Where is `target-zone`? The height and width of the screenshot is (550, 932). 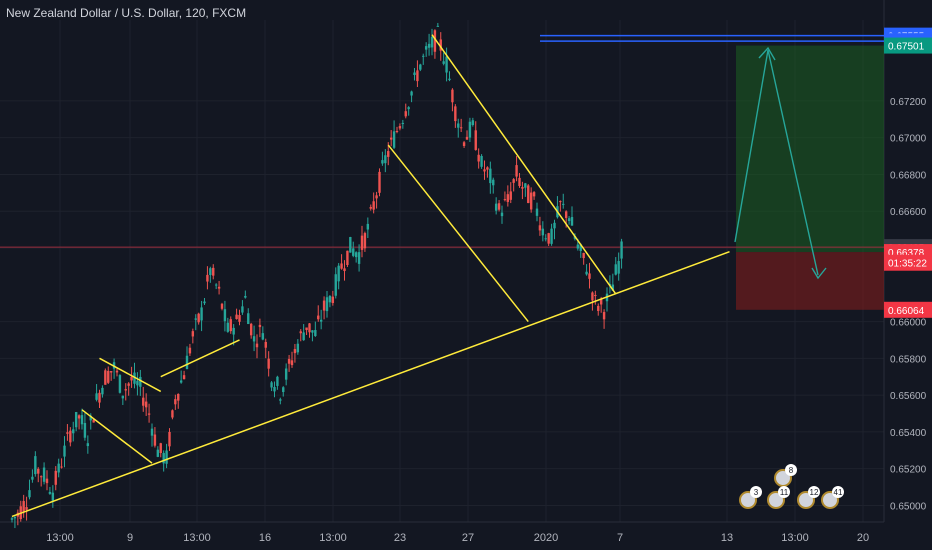
target-zone is located at coordinates (810, 149).